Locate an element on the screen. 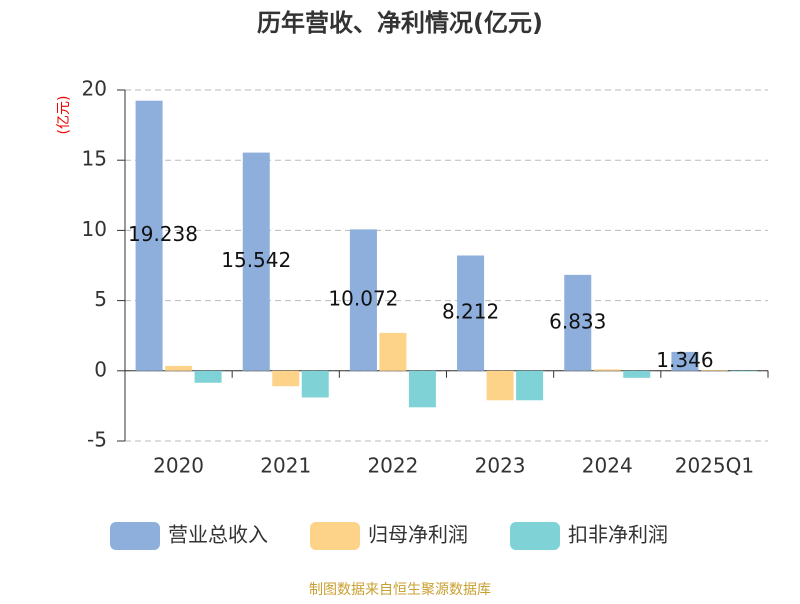  source-note: 制图数据来自恒生聚源数据库 is located at coordinates (400, 590).